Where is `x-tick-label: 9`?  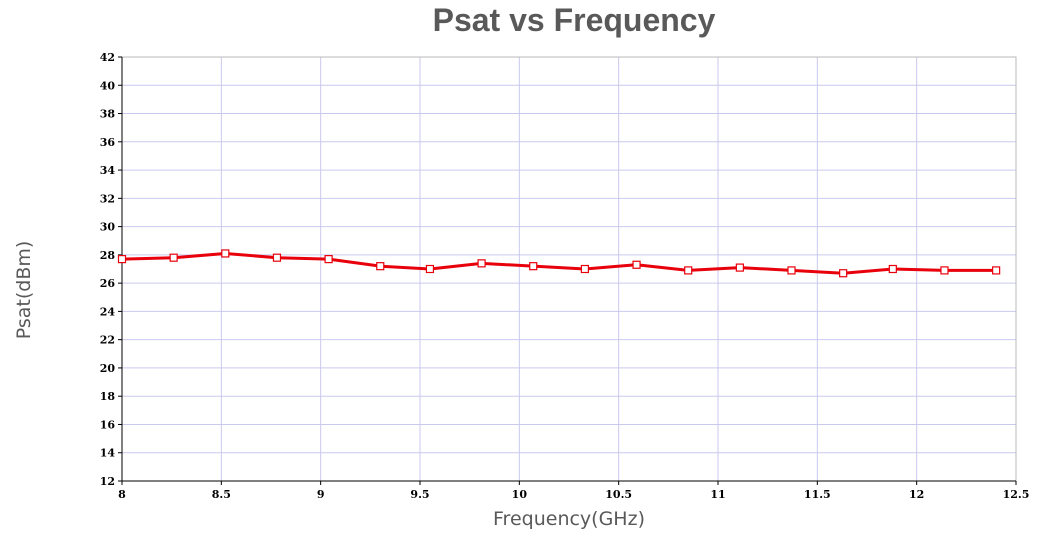
x-tick-label: 9 is located at coordinates (321, 494).